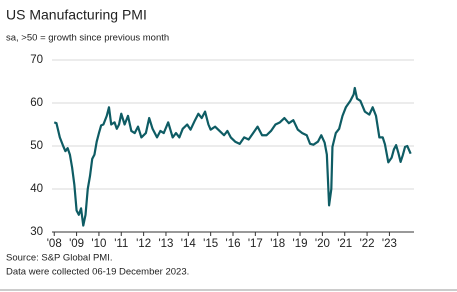 The width and height of the screenshot is (457, 292). What do you see at coordinates (210, 244) in the screenshot?
I see `x-tick-label: '15` at bounding box center [210, 244].